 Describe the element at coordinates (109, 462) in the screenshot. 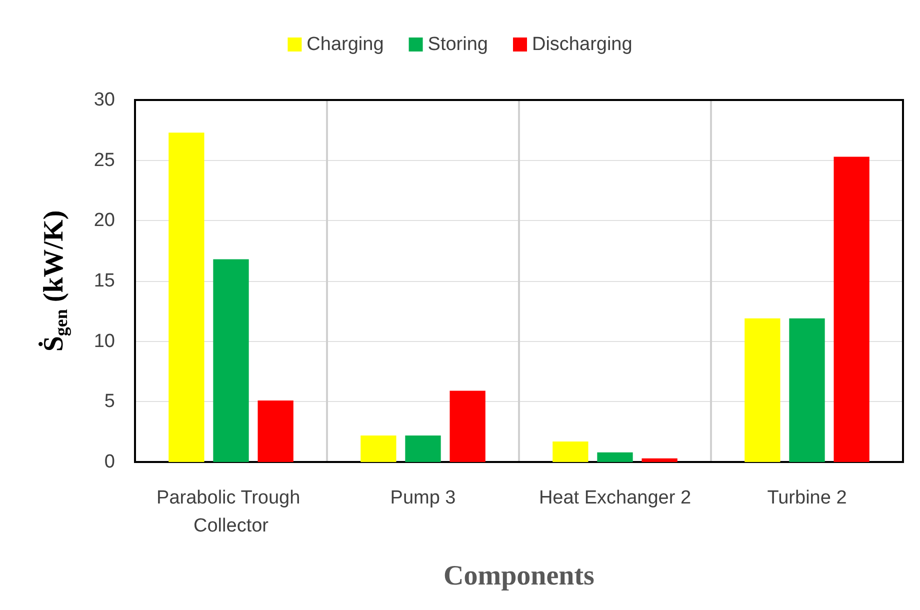

I see `y-tick-label: 0` at that location.